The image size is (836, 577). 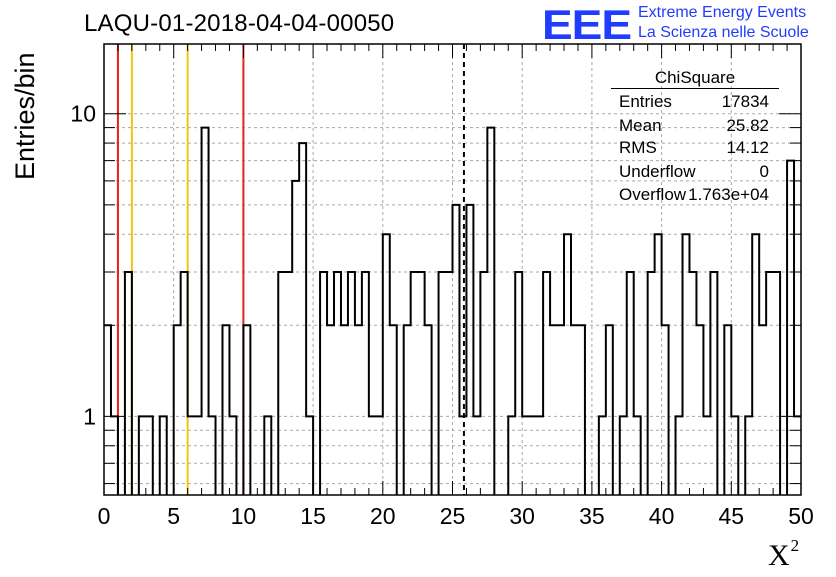 What do you see at coordinates (640, 125) in the screenshot?
I see `stats-key: Mean` at bounding box center [640, 125].